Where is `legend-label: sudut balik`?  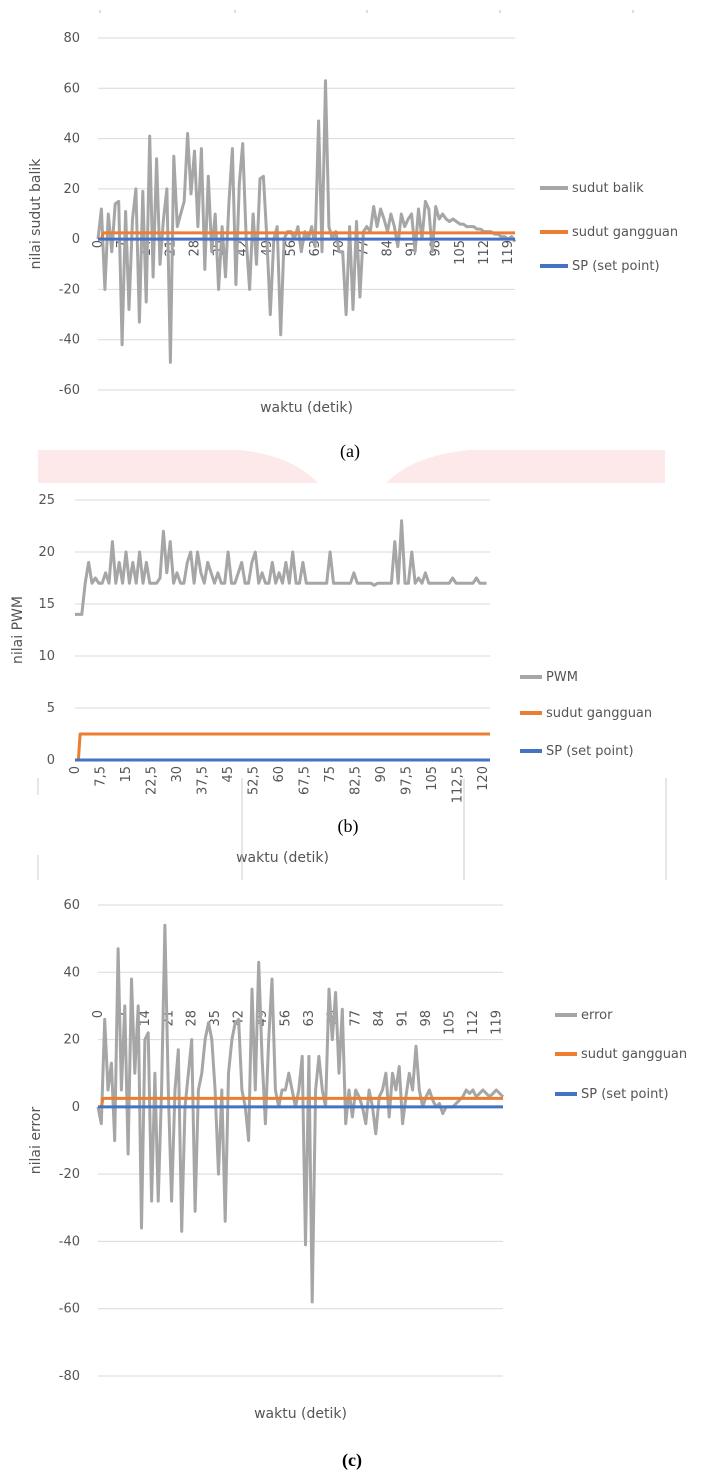 legend-label: sudut balik is located at coordinates (608, 188).